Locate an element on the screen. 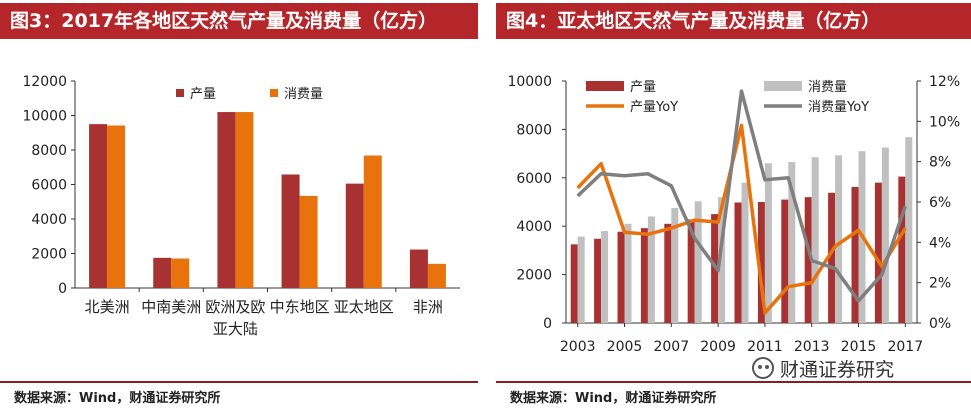  y-tick-label-right: 8% is located at coordinates (940, 163).